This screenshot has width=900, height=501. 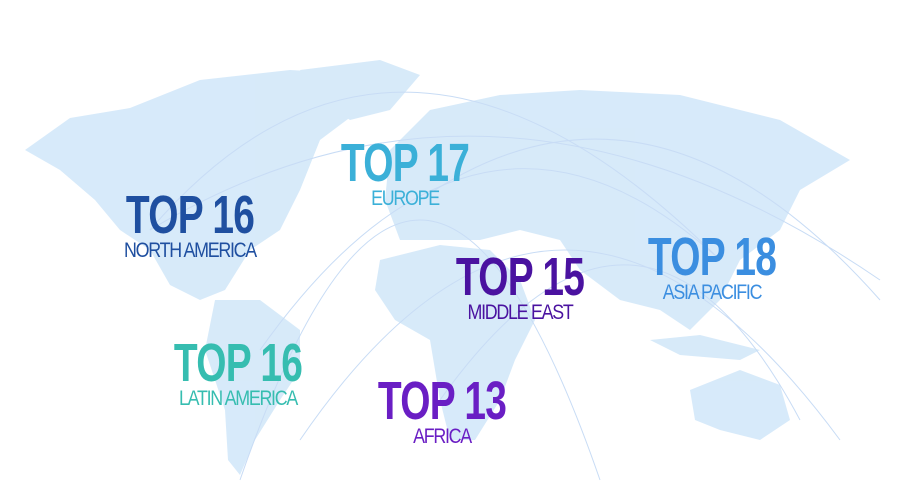 I want to click on region-label: AFRICA, so click(x=442, y=436).